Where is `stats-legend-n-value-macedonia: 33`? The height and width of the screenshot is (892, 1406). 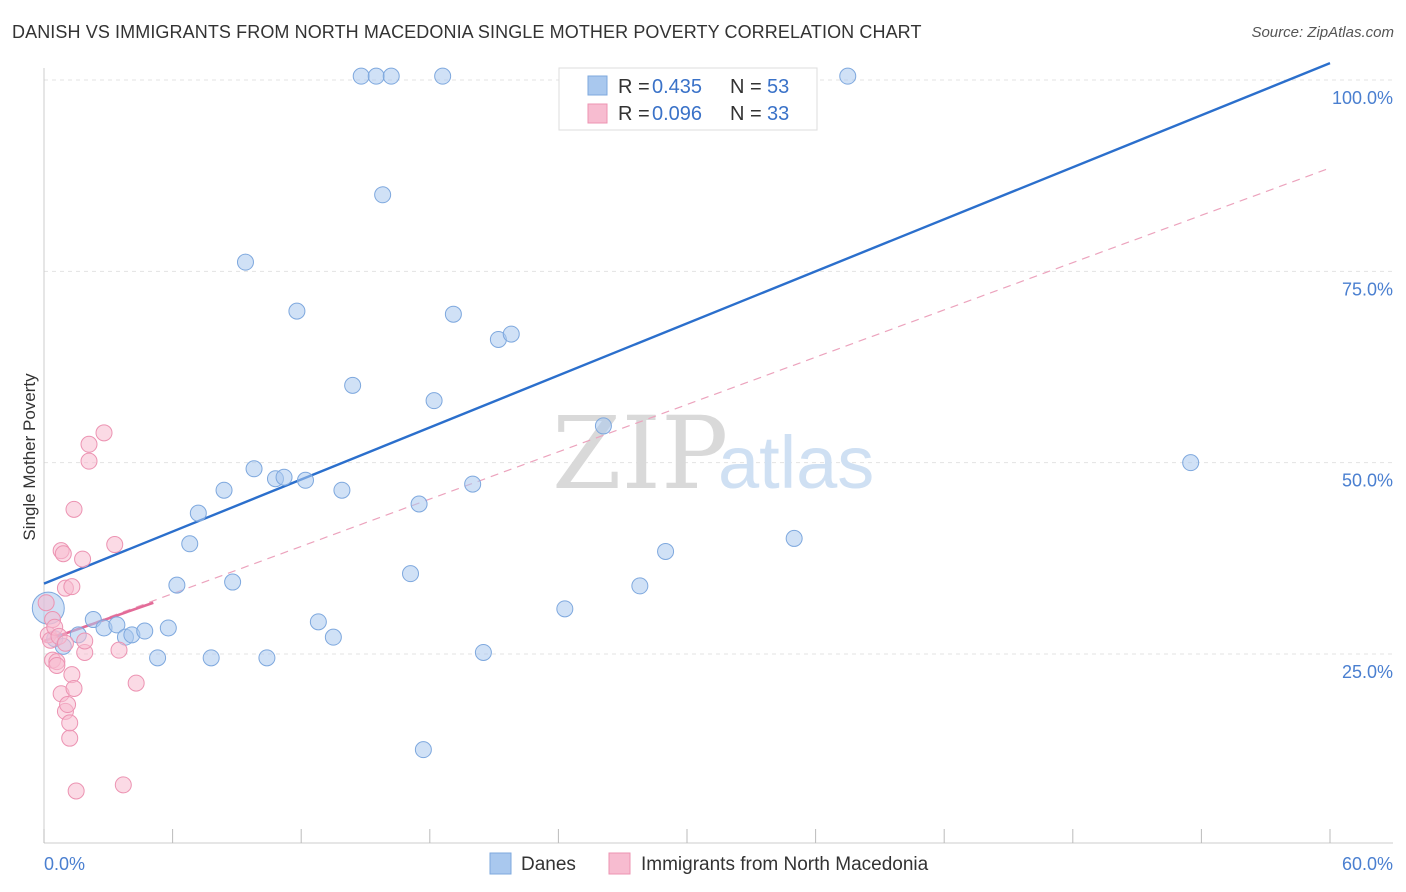 stats-legend-n-value-macedonia: 33 is located at coordinates (778, 114).